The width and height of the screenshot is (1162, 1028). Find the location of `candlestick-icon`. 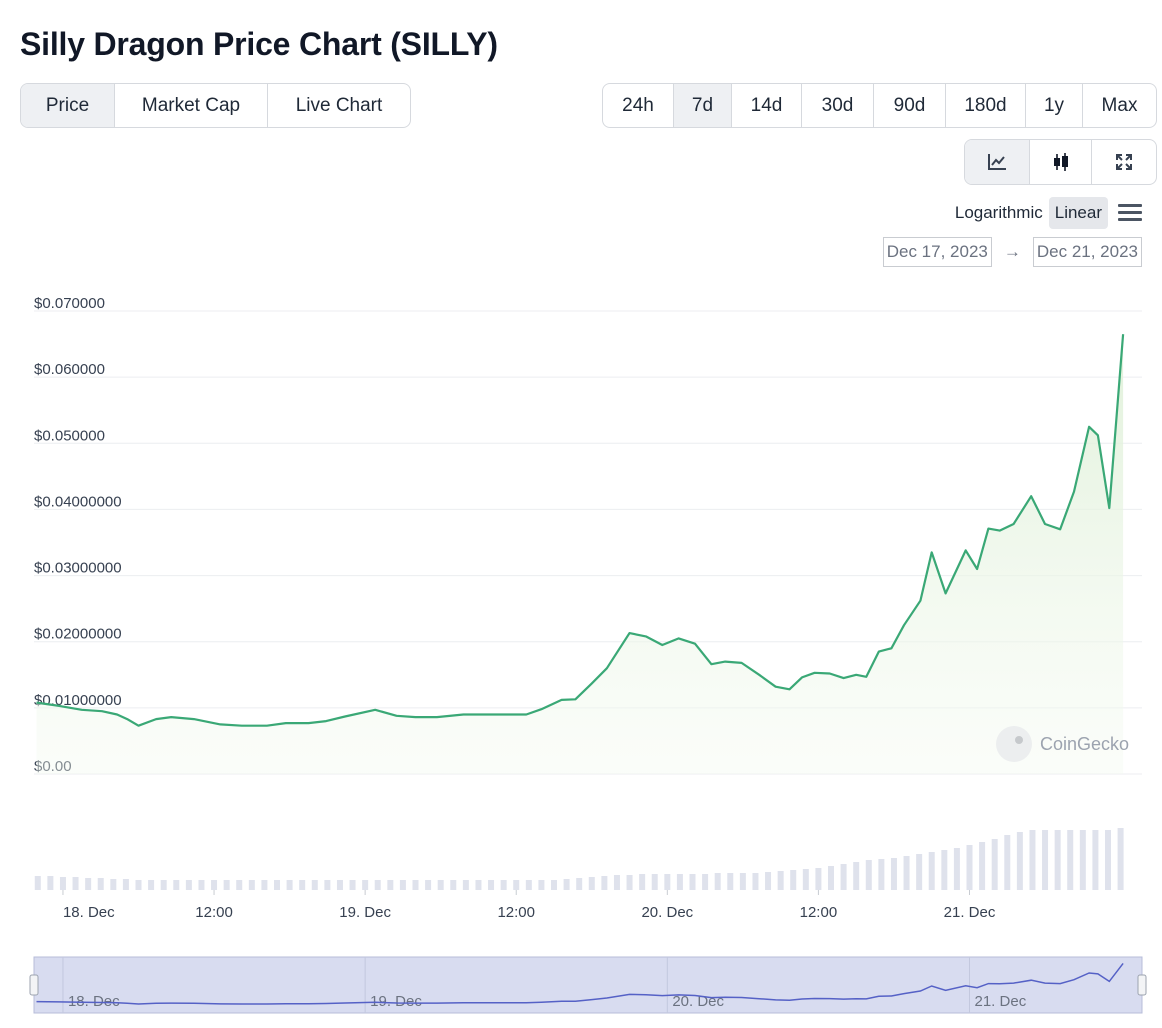

candlestick-icon is located at coordinates (1060, 162).